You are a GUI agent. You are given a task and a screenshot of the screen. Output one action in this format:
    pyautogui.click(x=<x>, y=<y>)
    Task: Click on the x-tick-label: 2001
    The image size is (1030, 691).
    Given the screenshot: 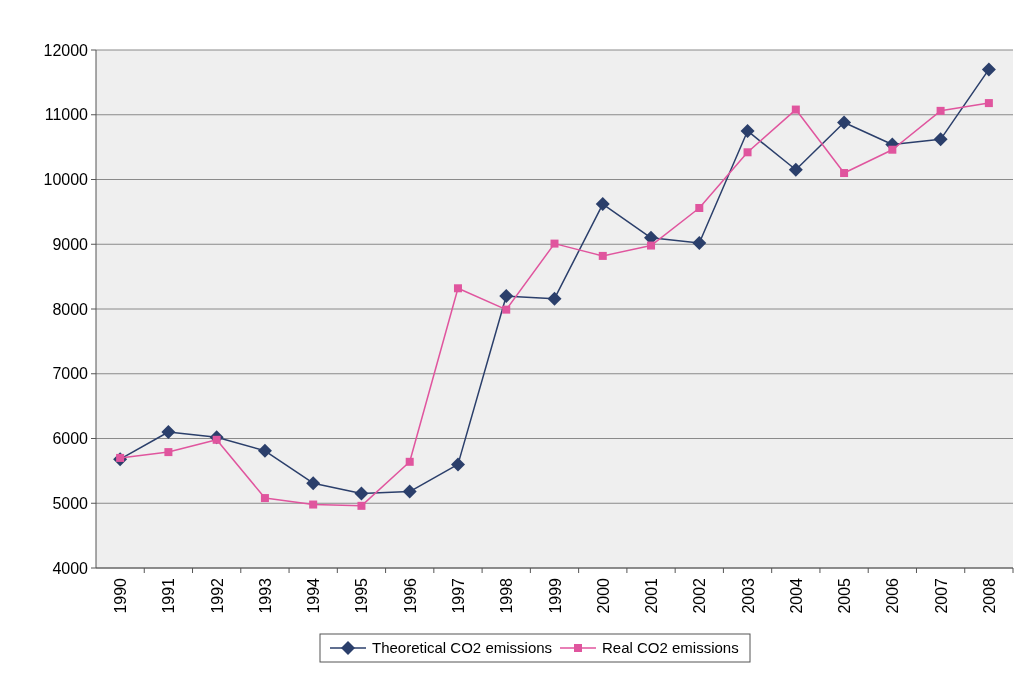 What is the action you would take?
    pyautogui.click(x=652, y=595)
    